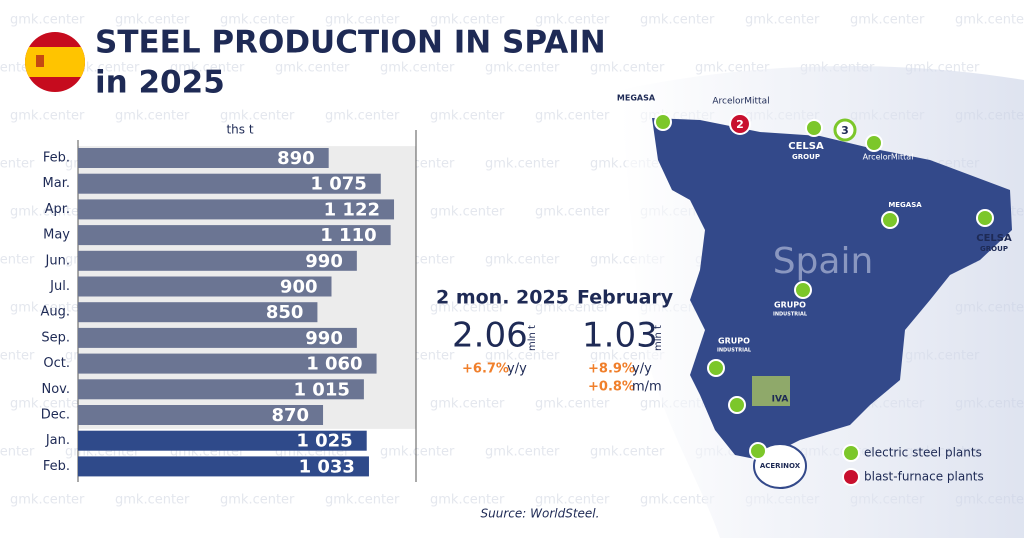 This screenshot has height=538, width=1024. What do you see at coordinates (239, 130) in the screenshot?
I see `unit-label: ths t` at bounding box center [239, 130].